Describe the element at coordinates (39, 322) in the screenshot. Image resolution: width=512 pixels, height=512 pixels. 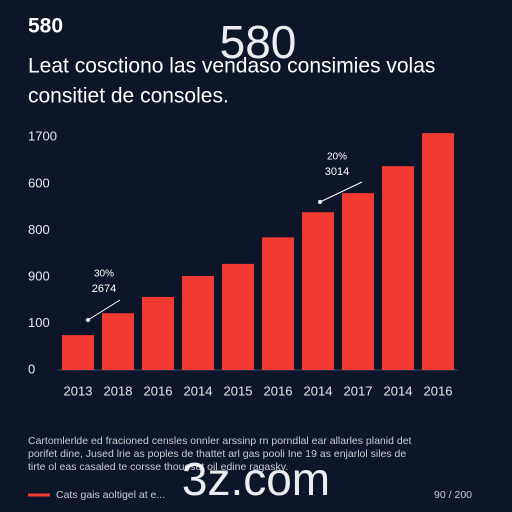
I see `y-tick-label: 100` at that location.